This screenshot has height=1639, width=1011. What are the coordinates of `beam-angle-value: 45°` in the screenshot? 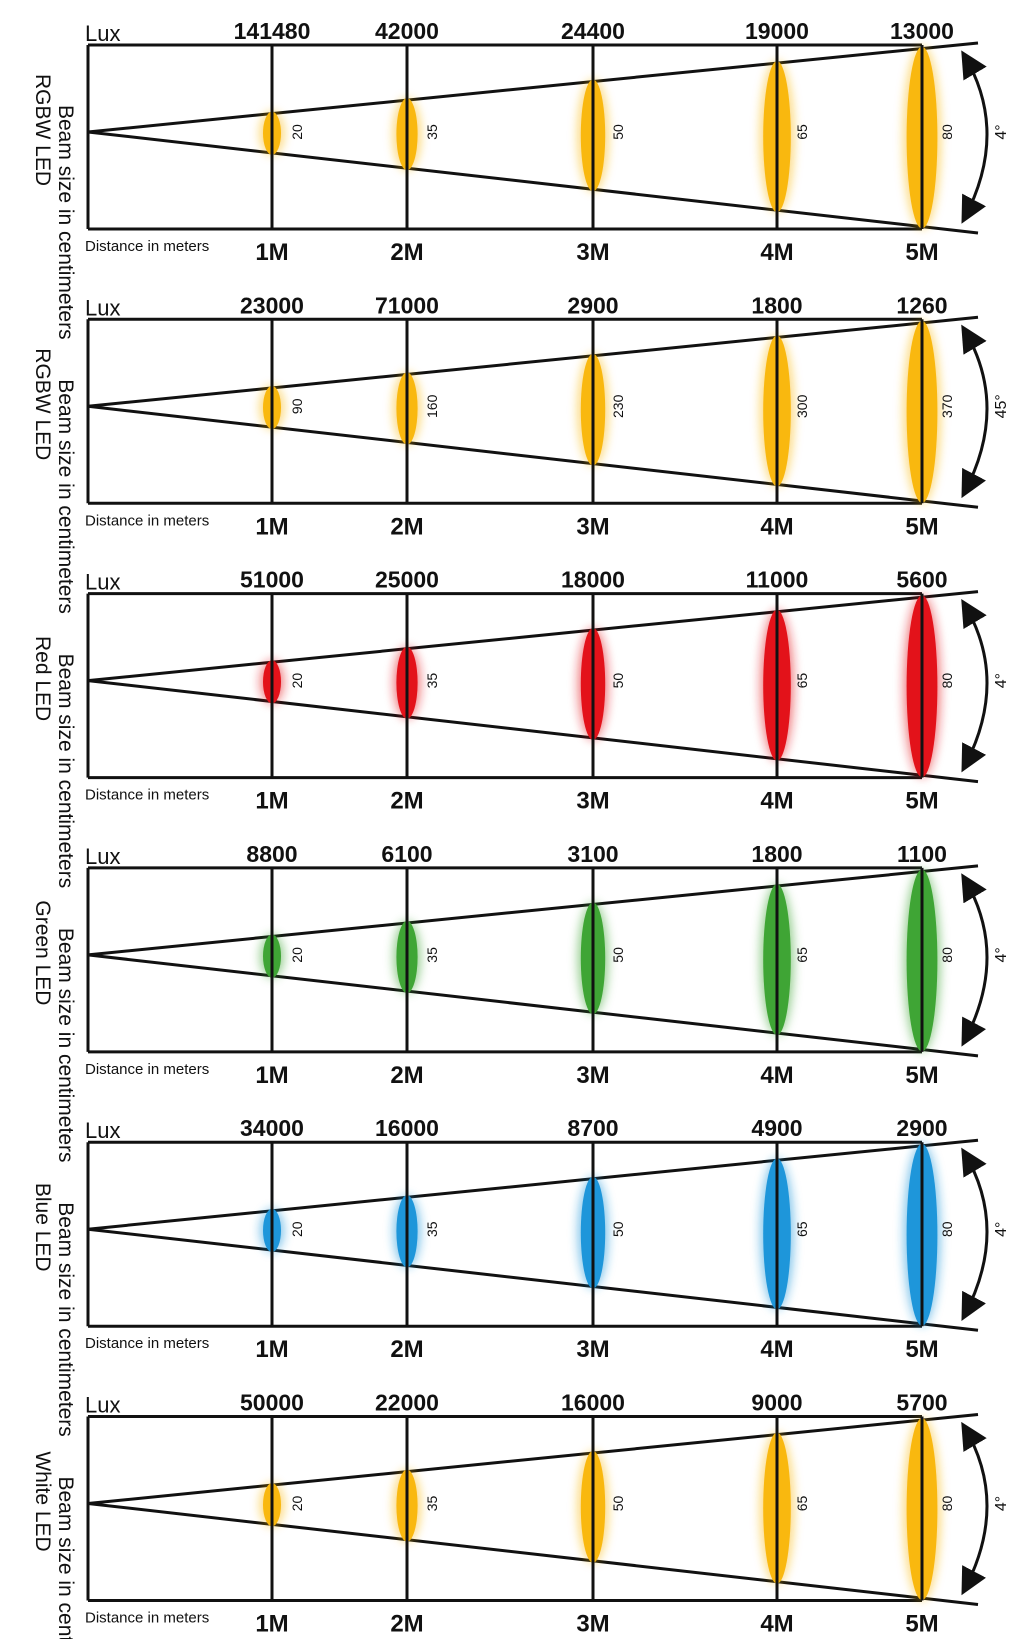 It's located at (1001, 406).